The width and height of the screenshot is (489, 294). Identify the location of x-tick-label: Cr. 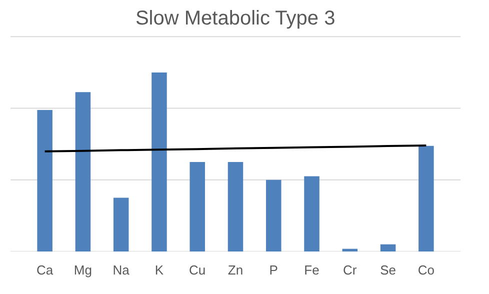
(350, 270).